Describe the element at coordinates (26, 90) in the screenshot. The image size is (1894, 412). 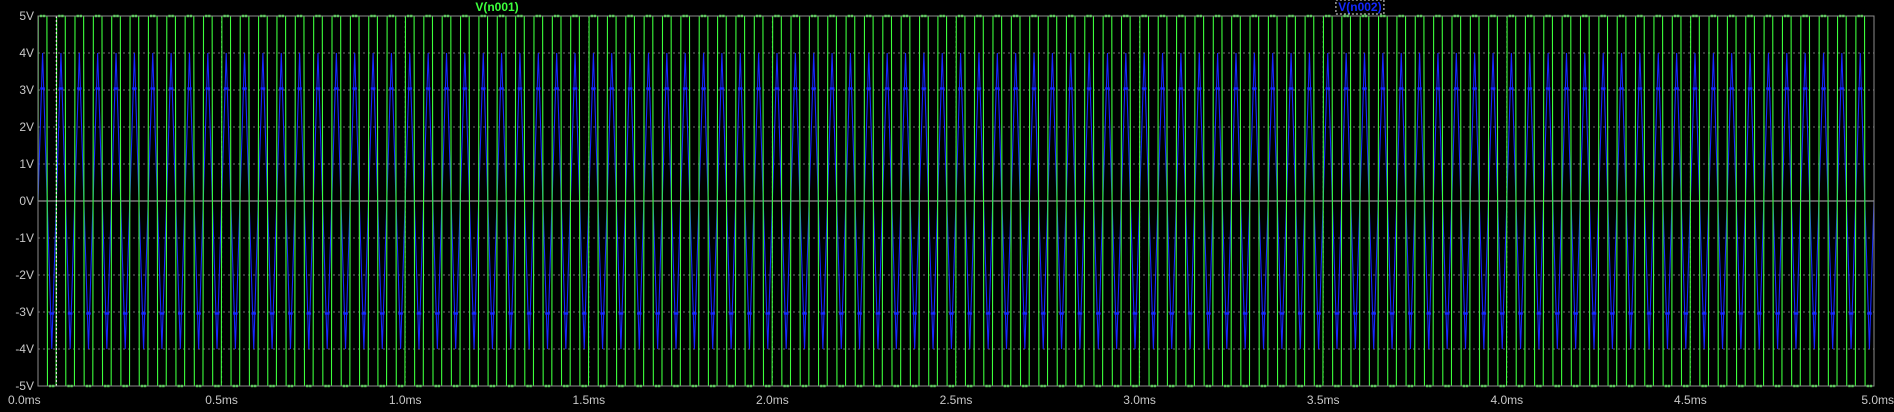
I see `y-tick-label: 3V` at that location.